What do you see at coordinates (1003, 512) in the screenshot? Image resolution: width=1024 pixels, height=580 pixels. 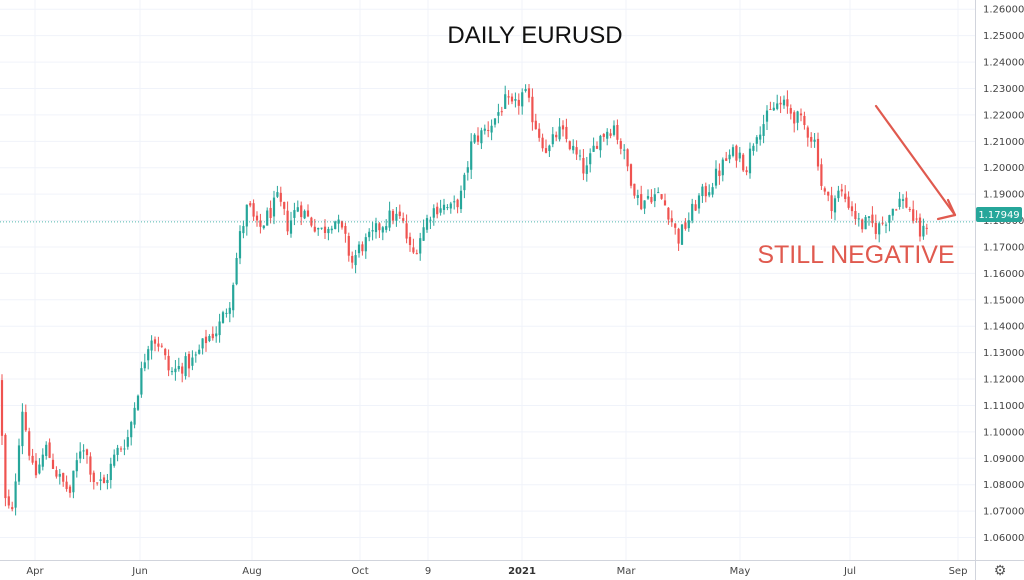 I see `y-tick-label: 1.07000` at bounding box center [1003, 512].